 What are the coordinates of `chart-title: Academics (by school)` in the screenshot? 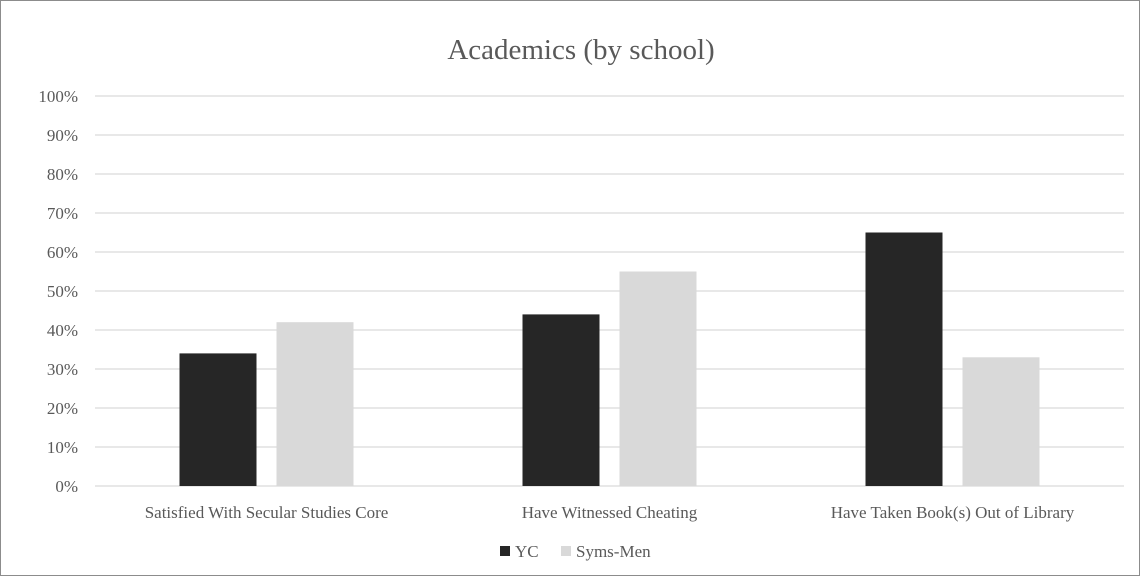 It's located at (580, 50).